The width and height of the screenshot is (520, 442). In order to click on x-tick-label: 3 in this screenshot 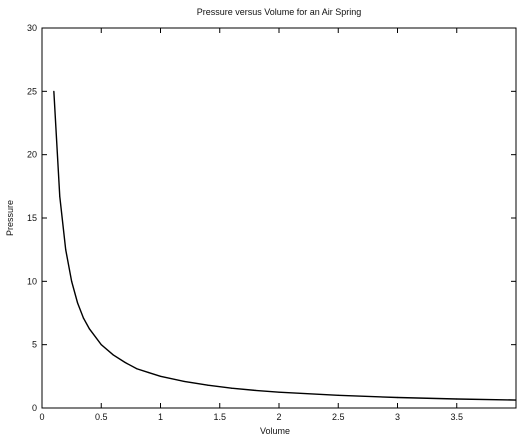, I will do `click(397, 417)`.